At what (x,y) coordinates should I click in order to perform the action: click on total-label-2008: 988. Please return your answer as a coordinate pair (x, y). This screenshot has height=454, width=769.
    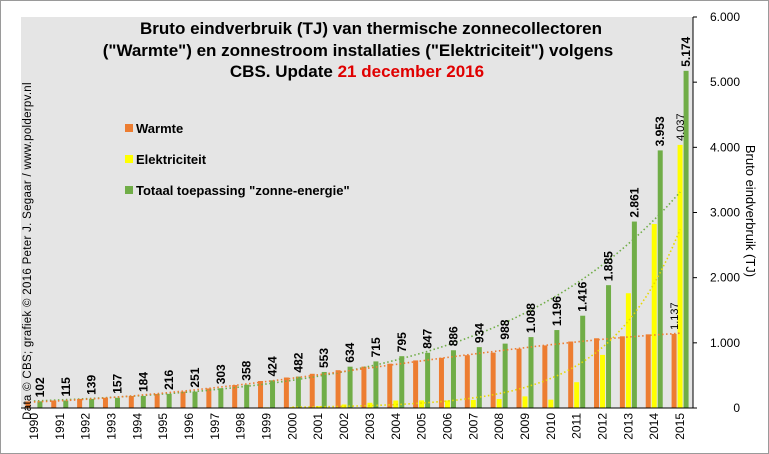
    Looking at the image, I should click on (505, 329).